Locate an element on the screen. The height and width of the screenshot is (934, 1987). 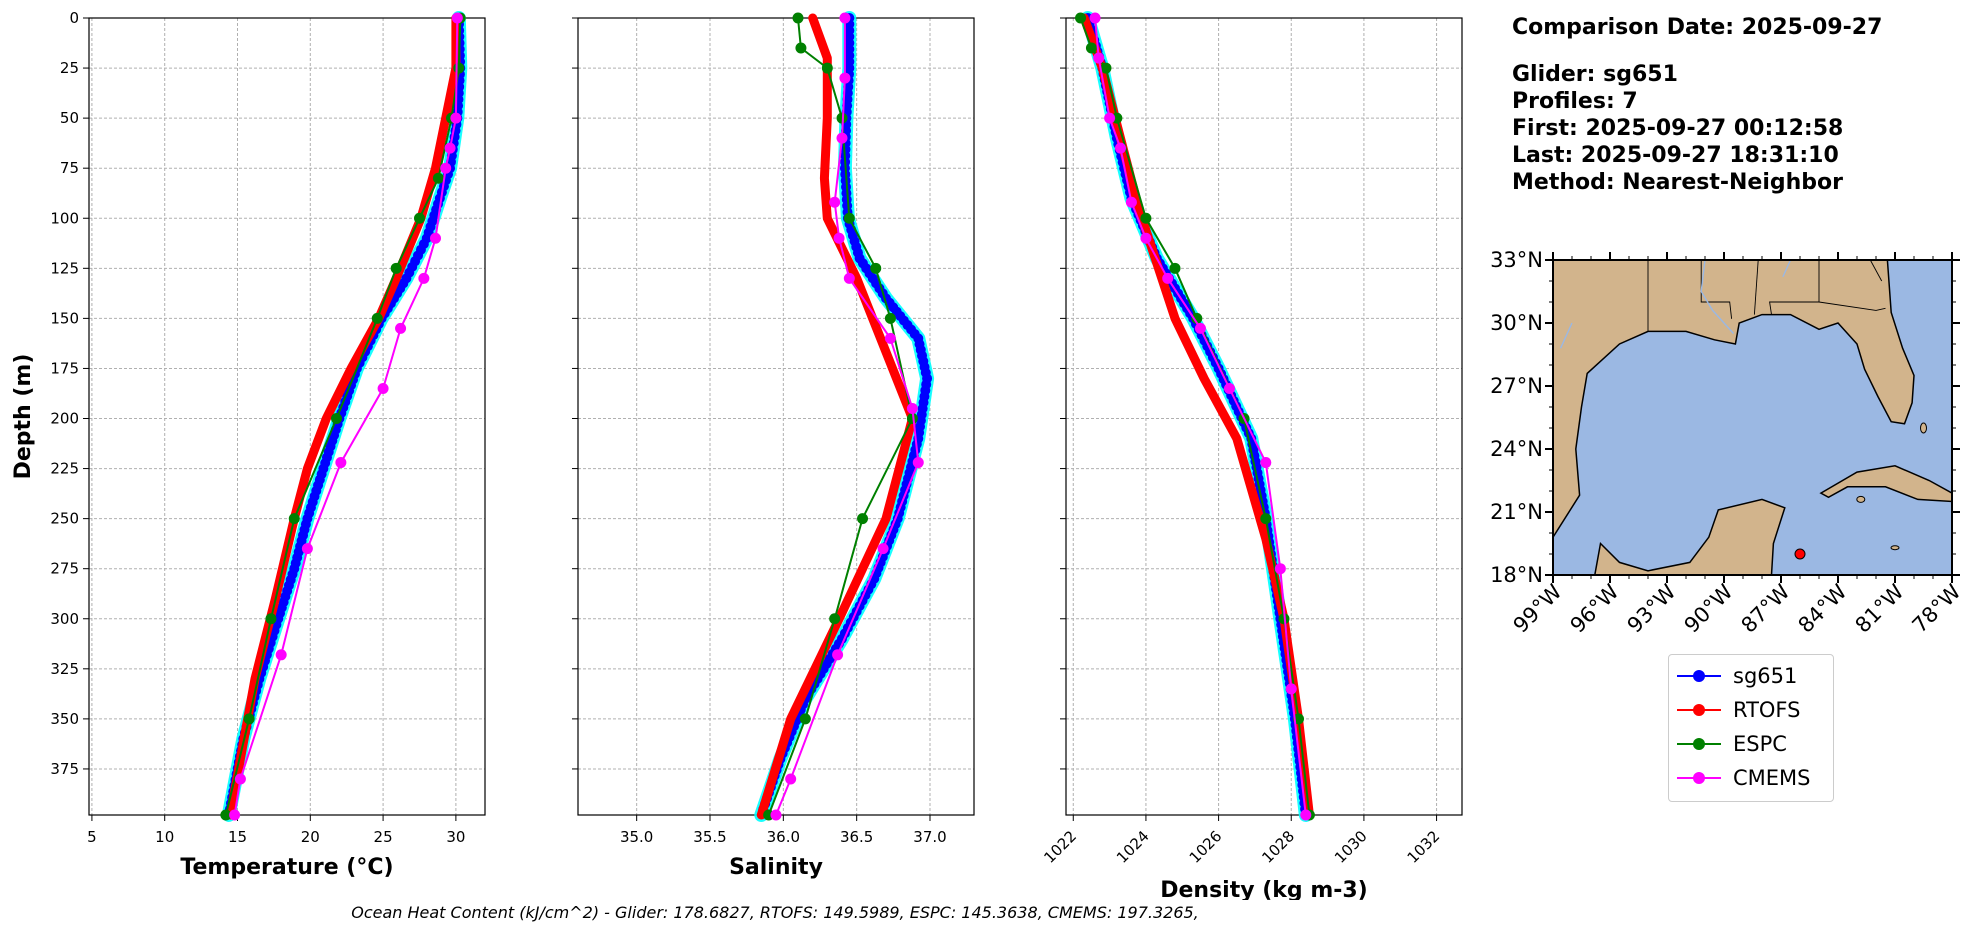
legend: sg651 RTOFS ESPC CMEMS is located at coordinates (1751, 728).